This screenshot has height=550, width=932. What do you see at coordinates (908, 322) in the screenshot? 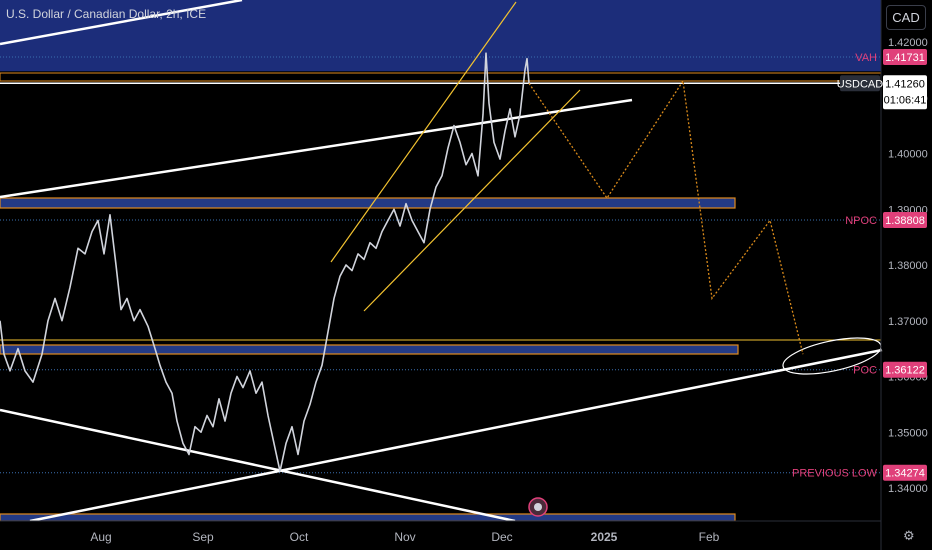
I see `y-tick-label: 1.37000` at bounding box center [908, 322].